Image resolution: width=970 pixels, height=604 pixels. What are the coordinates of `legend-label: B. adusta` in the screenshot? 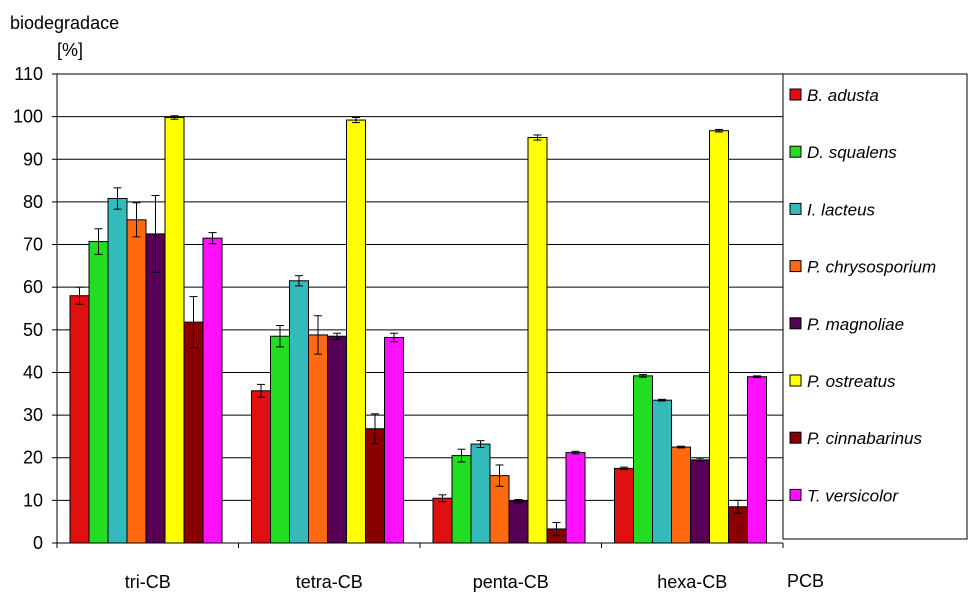 It's located at (843, 95).